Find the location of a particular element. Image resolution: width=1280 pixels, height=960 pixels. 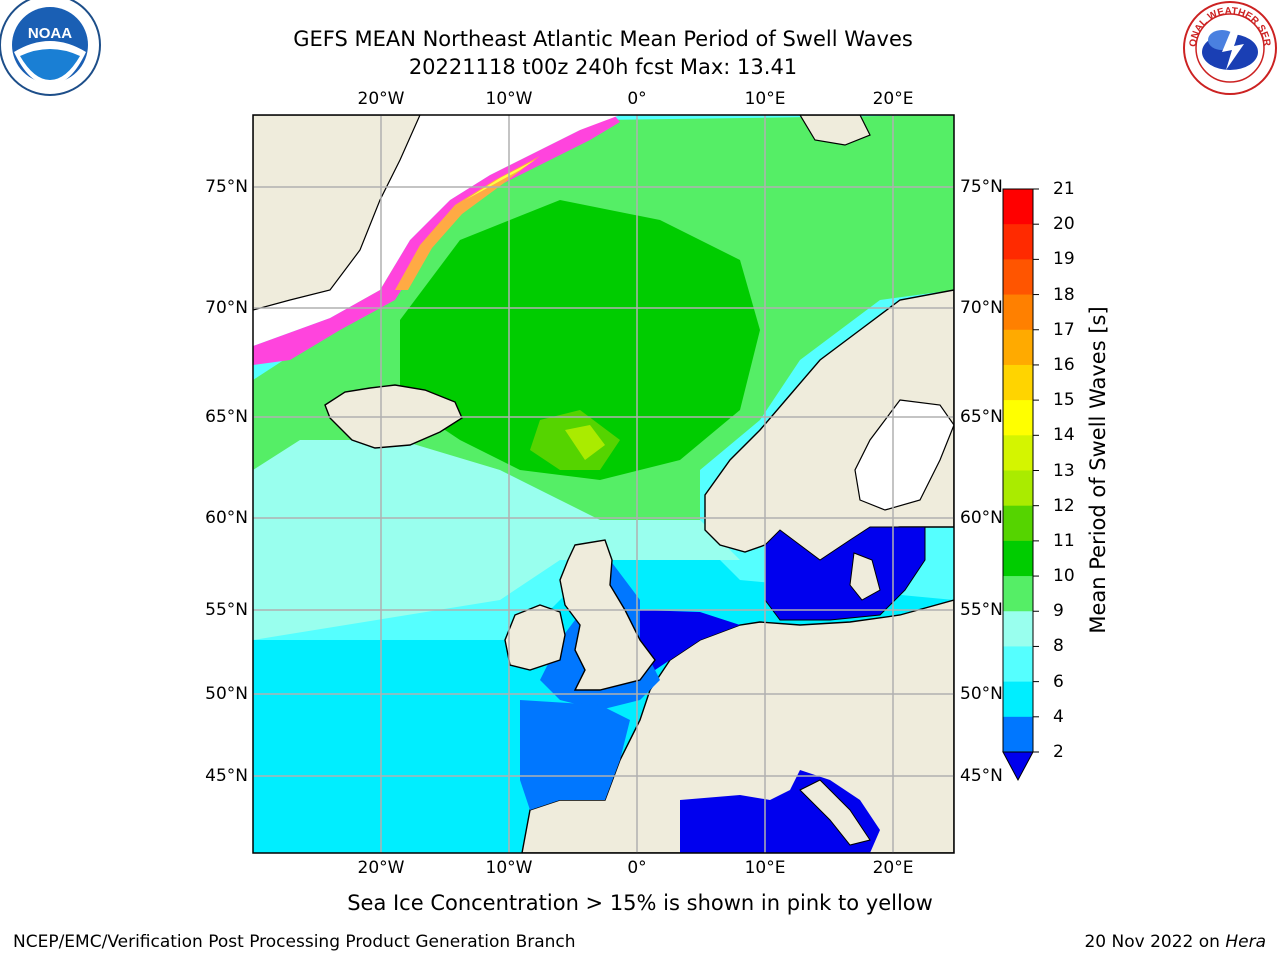

lat-label-left: 55°N is located at coordinates (226, 610).